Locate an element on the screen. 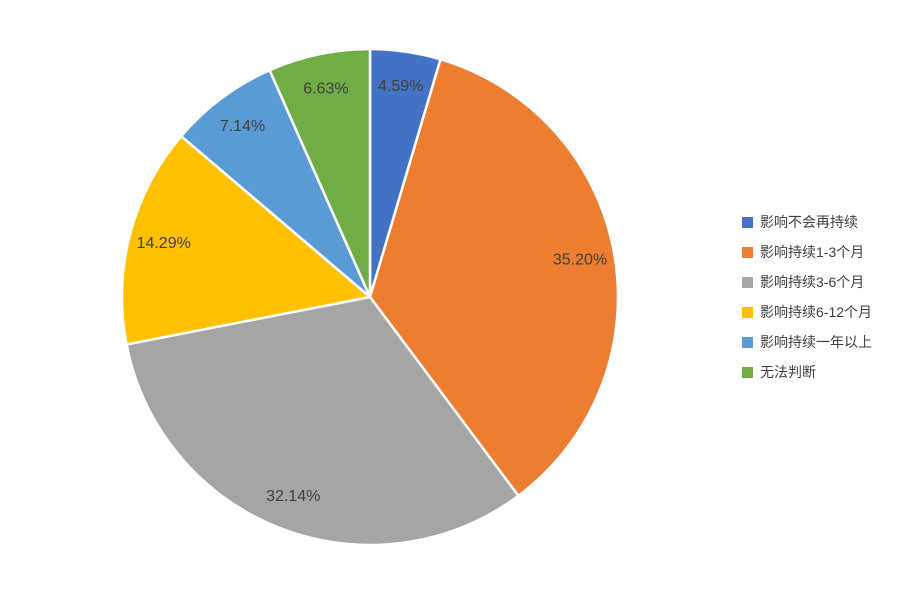 Image resolution: width=916 pixels, height=594 pixels. legend-item-1: 影响不会再持续 is located at coordinates (807, 222).